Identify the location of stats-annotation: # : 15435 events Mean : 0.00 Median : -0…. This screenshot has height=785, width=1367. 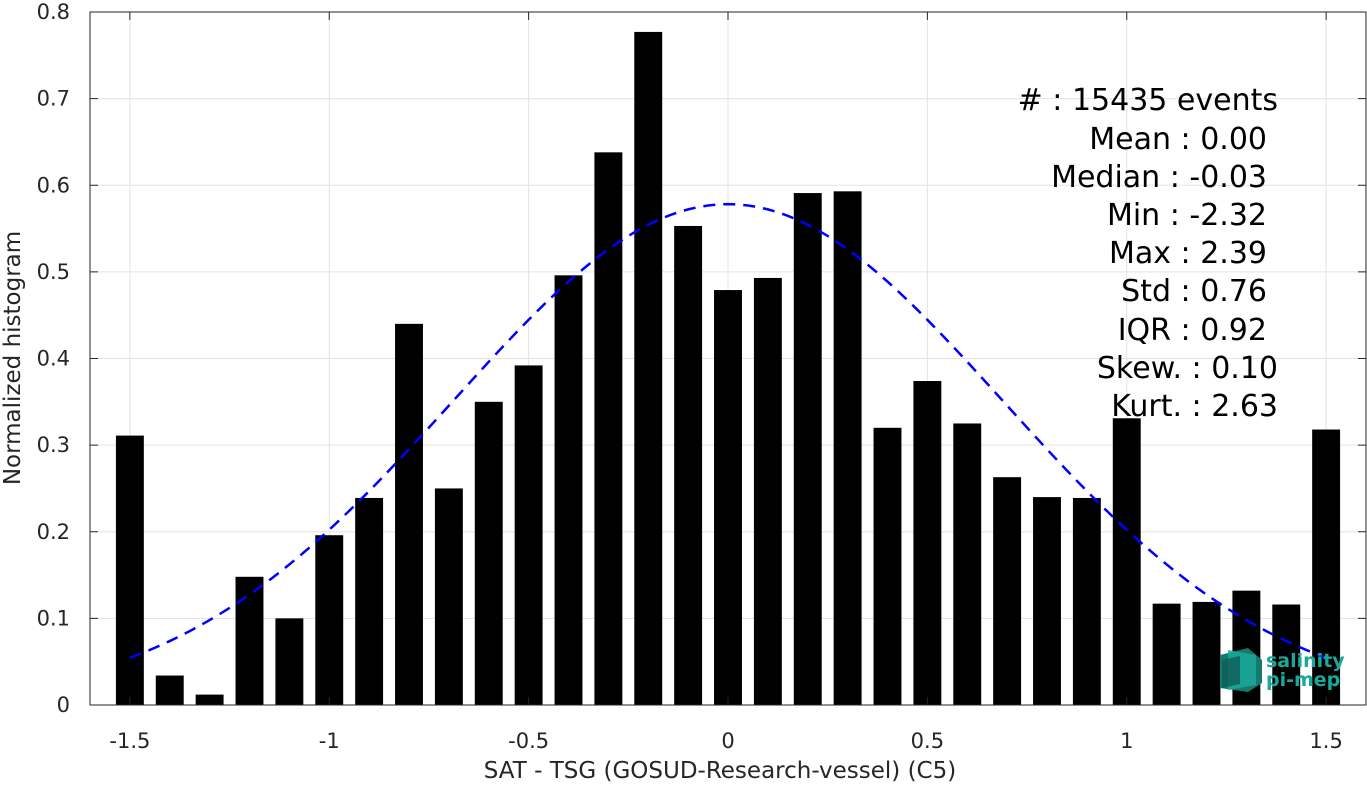
(1148, 253).